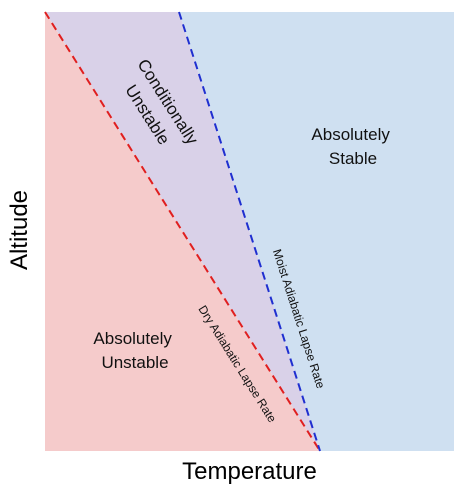 Image resolution: width=466 pixels, height=490 pixels. I want to click on y-axis-label: Altitude, so click(19, 230).